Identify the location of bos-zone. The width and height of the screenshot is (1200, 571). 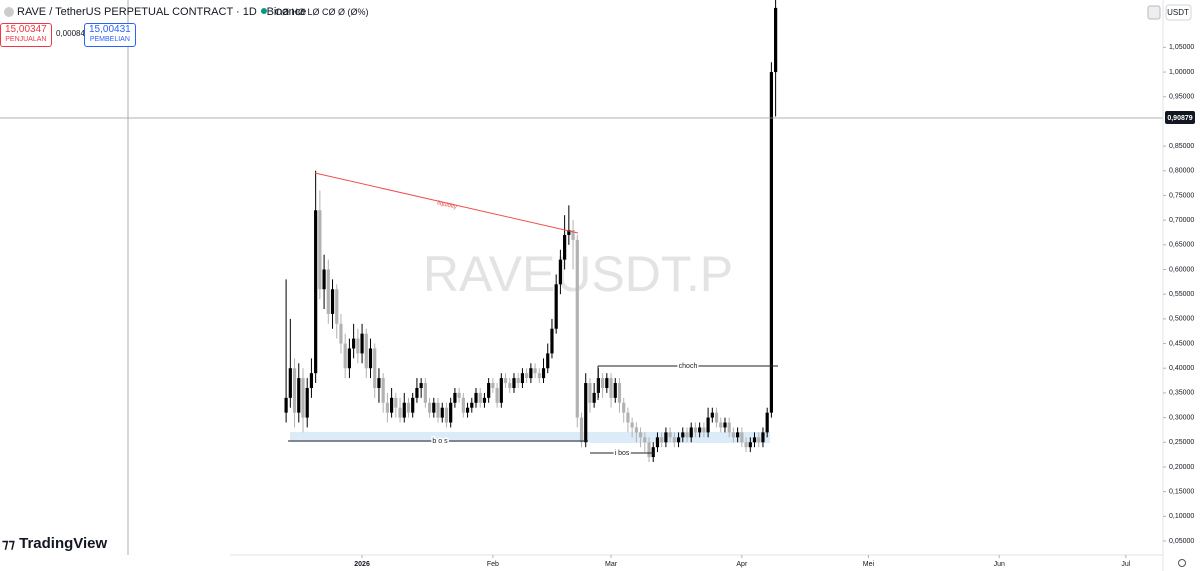
(440, 437).